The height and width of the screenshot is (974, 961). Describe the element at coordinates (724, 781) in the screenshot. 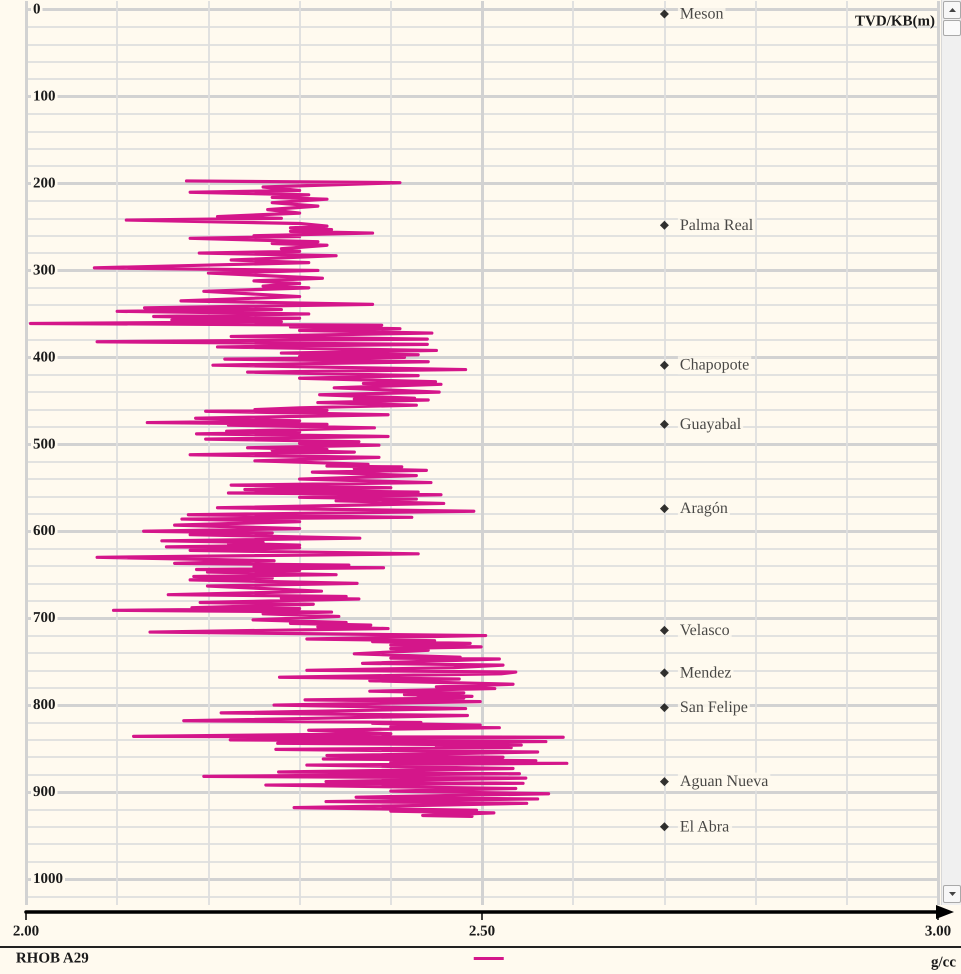

I see `data-label: Aguan Nueva` at that location.